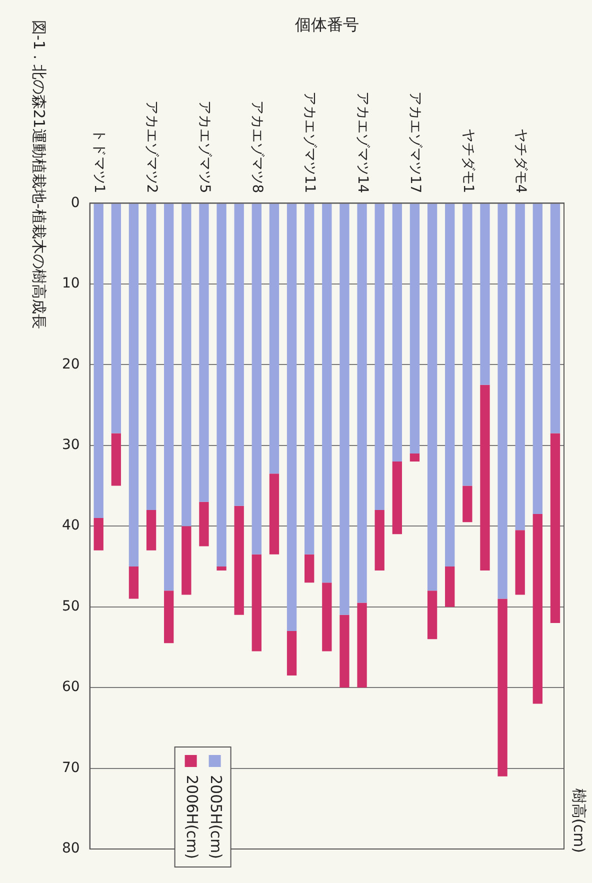 The width and height of the screenshot is (592, 883). What do you see at coordinates (39, 174) in the screenshot?
I see `chart-title: 図-1 . 北の森21運動植栽地-植栽木の樹高成長` at bounding box center [39, 174].